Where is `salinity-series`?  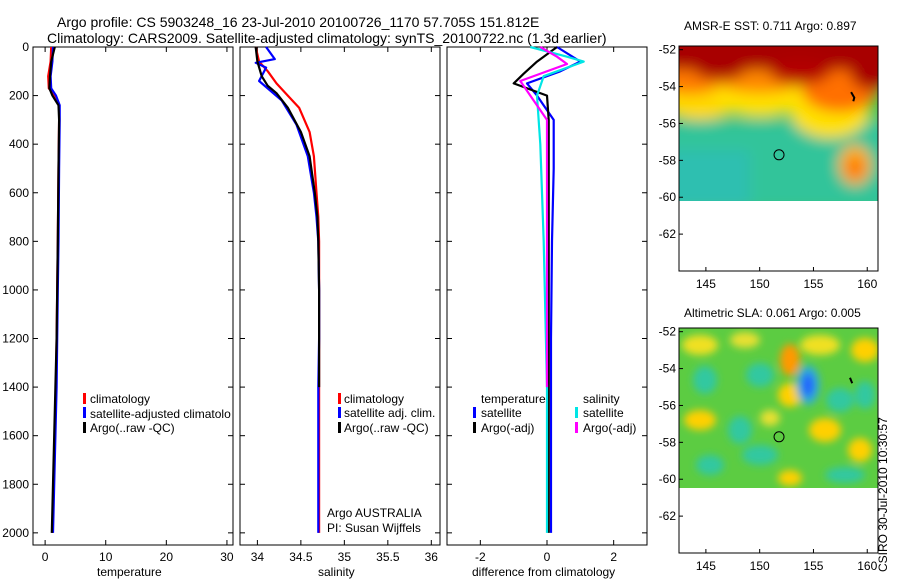
salinity-series is located at coordinates (287, 289).